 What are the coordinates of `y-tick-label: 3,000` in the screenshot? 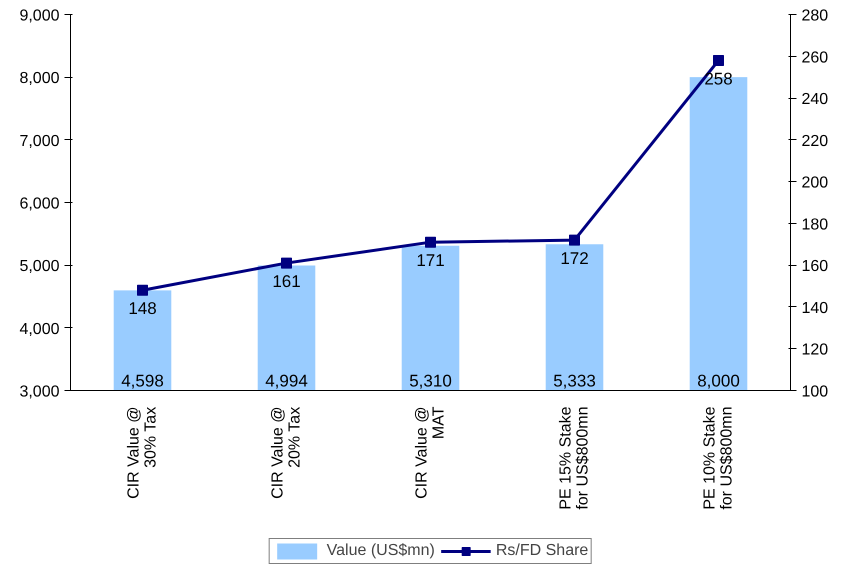 It's located at (39, 392).